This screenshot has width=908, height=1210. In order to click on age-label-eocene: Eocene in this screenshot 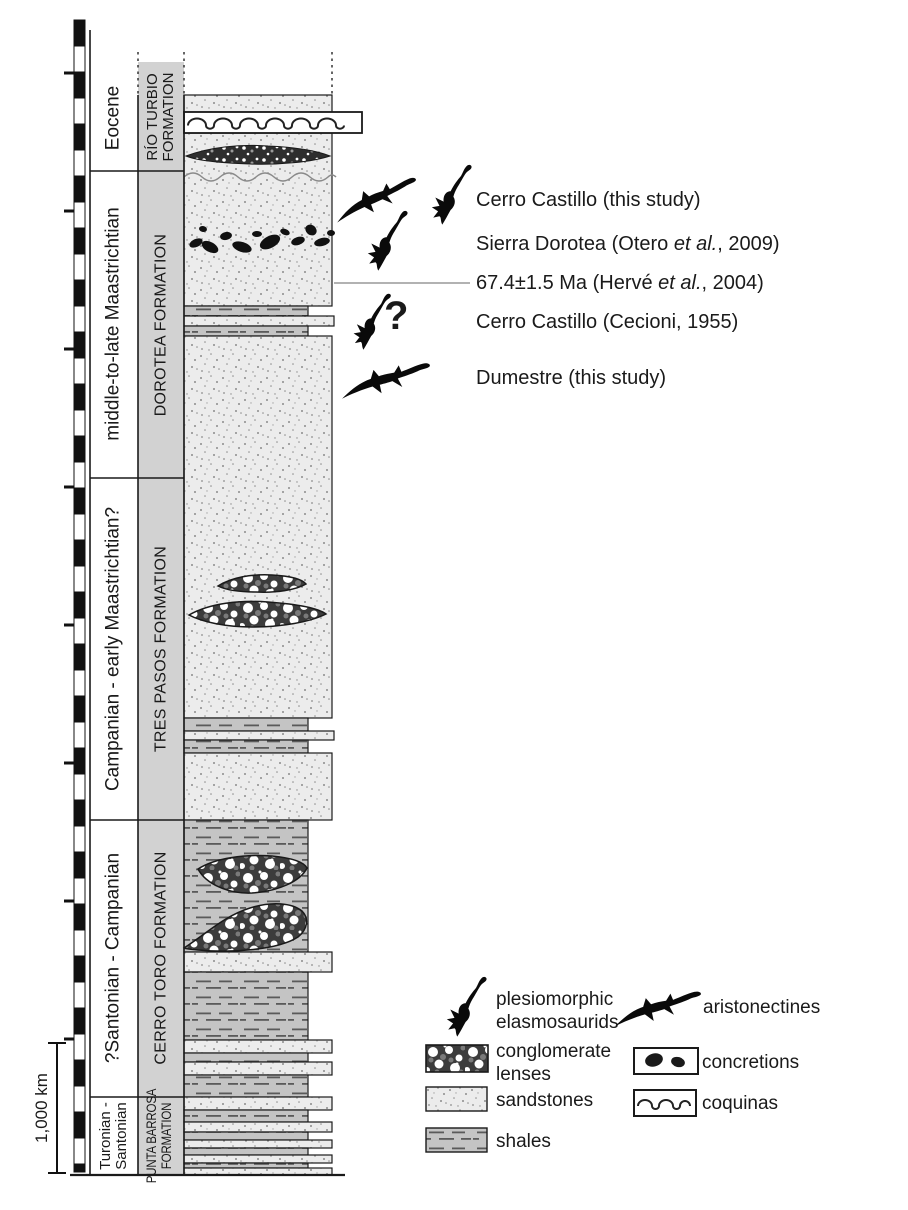, I will do `click(113, 118)`.